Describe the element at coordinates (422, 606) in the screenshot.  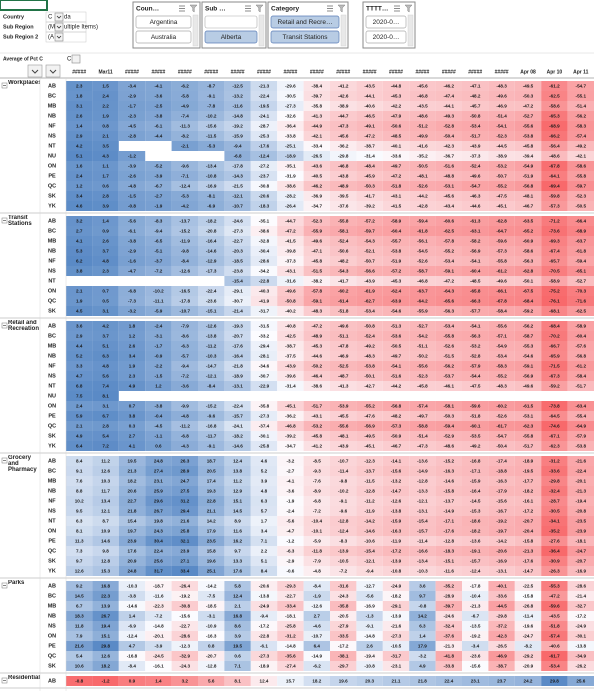
I see `cell-value: -0.8` at that location.